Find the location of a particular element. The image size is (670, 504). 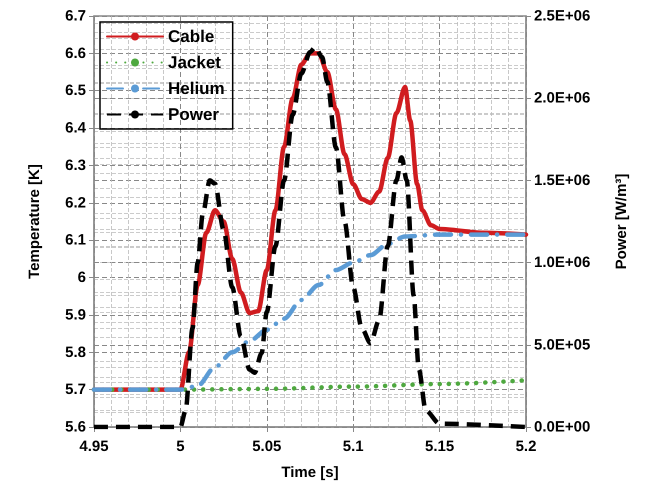

y-tick-label: 6.7 is located at coordinates (75, 16).